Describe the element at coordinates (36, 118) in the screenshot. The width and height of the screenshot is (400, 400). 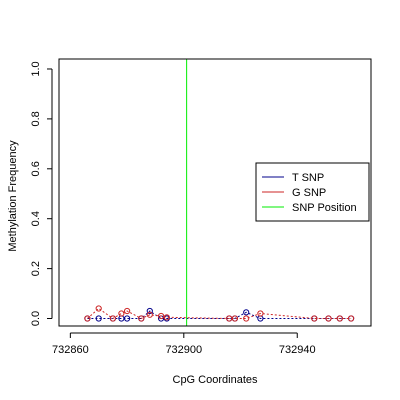
I see `y-tick-label: 0.8` at that location.